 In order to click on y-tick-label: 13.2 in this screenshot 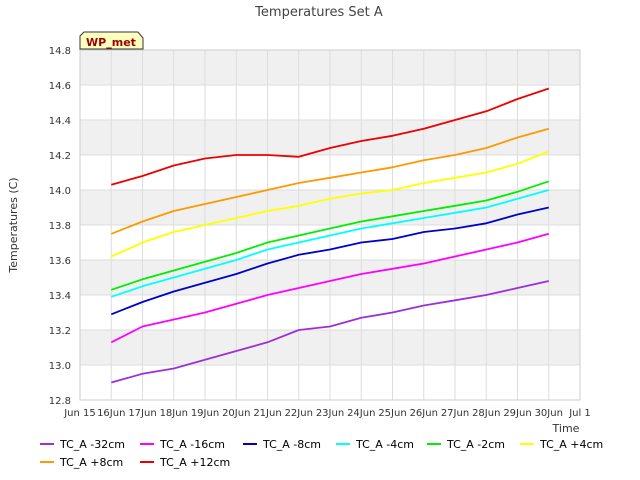, I will do `click(60, 331)`.